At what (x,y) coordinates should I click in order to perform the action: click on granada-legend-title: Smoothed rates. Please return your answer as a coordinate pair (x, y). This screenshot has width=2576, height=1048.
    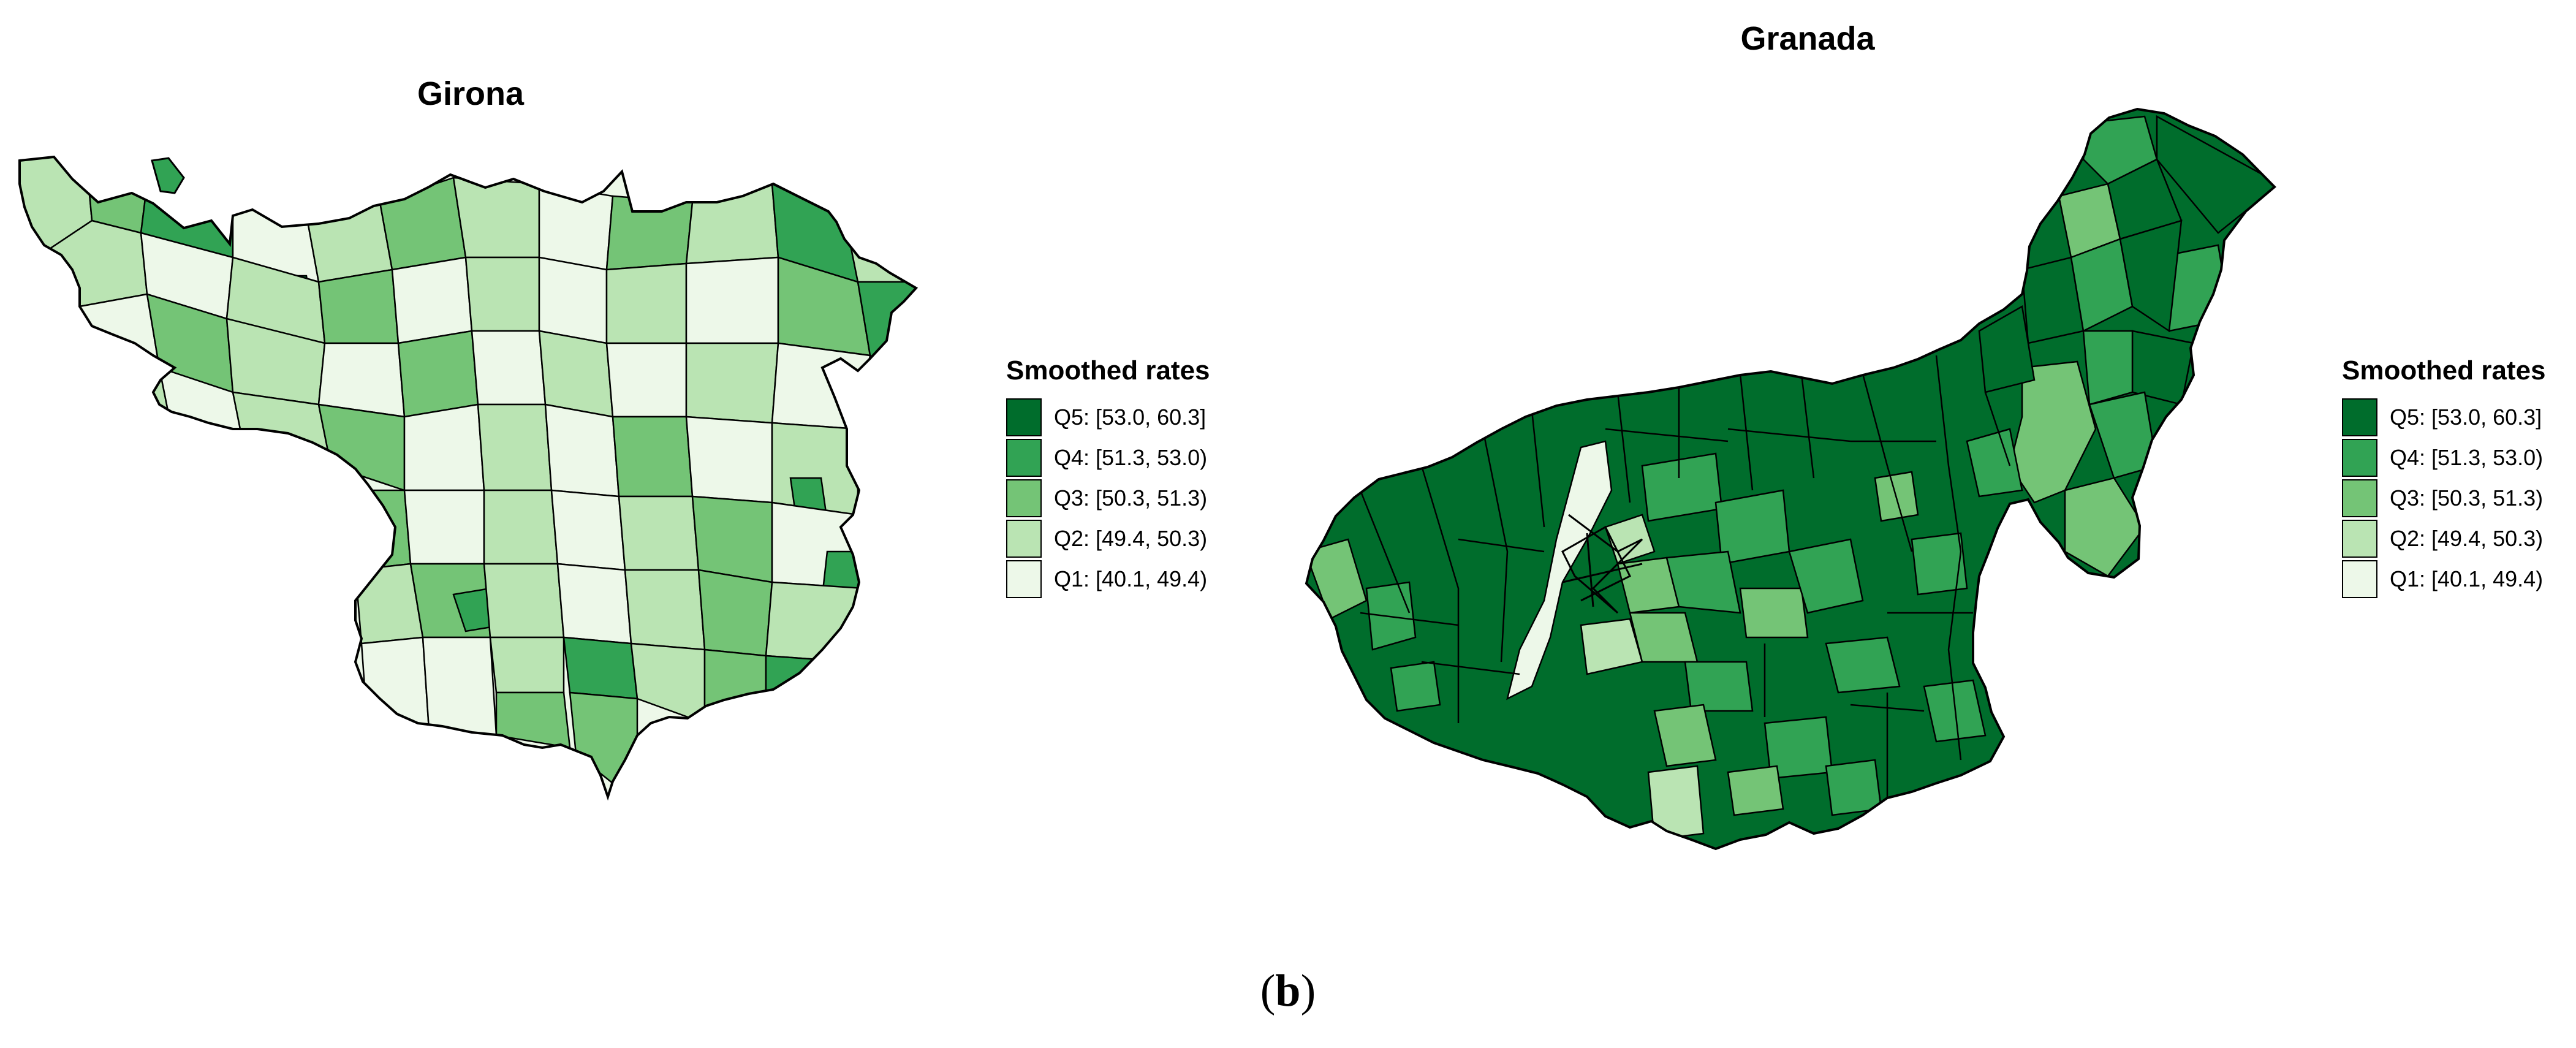
    Looking at the image, I should click on (2444, 370).